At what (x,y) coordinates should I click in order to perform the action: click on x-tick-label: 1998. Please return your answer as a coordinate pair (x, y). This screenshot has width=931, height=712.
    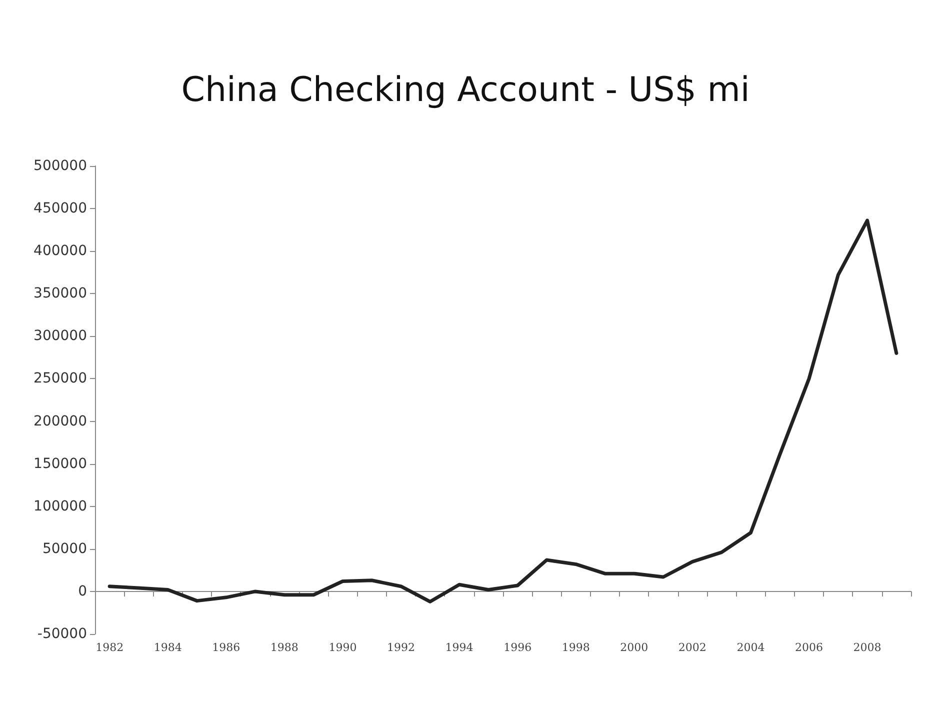
    Looking at the image, I should click on (576, 647).